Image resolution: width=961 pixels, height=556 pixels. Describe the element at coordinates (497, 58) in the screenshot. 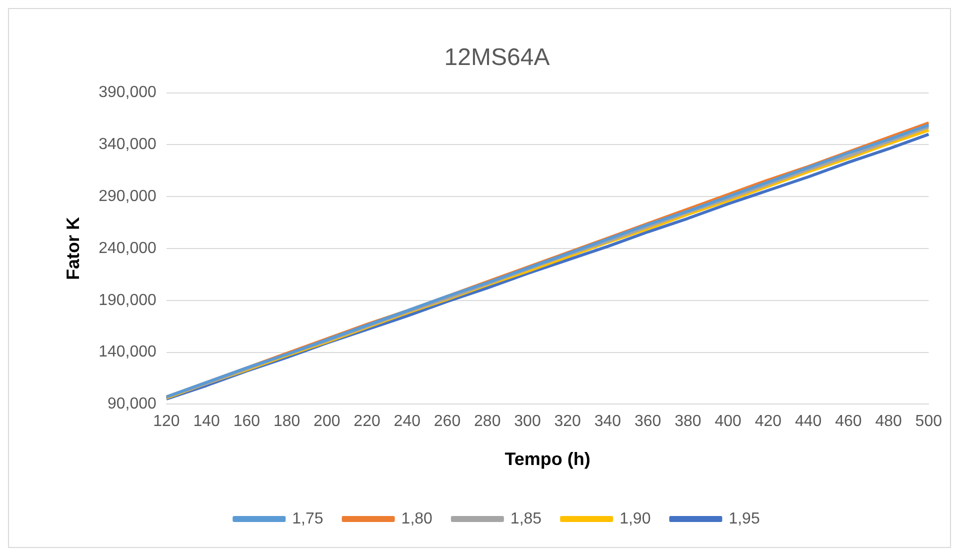

I see `chart-title: 12MS64A` at that location.